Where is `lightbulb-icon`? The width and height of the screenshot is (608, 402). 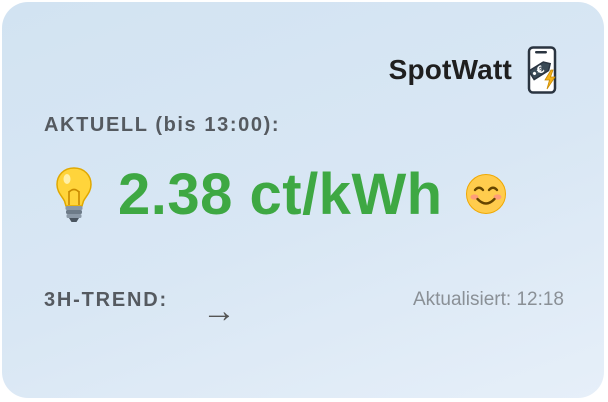 lightbulb-icon is located at coordinates (74, 194).